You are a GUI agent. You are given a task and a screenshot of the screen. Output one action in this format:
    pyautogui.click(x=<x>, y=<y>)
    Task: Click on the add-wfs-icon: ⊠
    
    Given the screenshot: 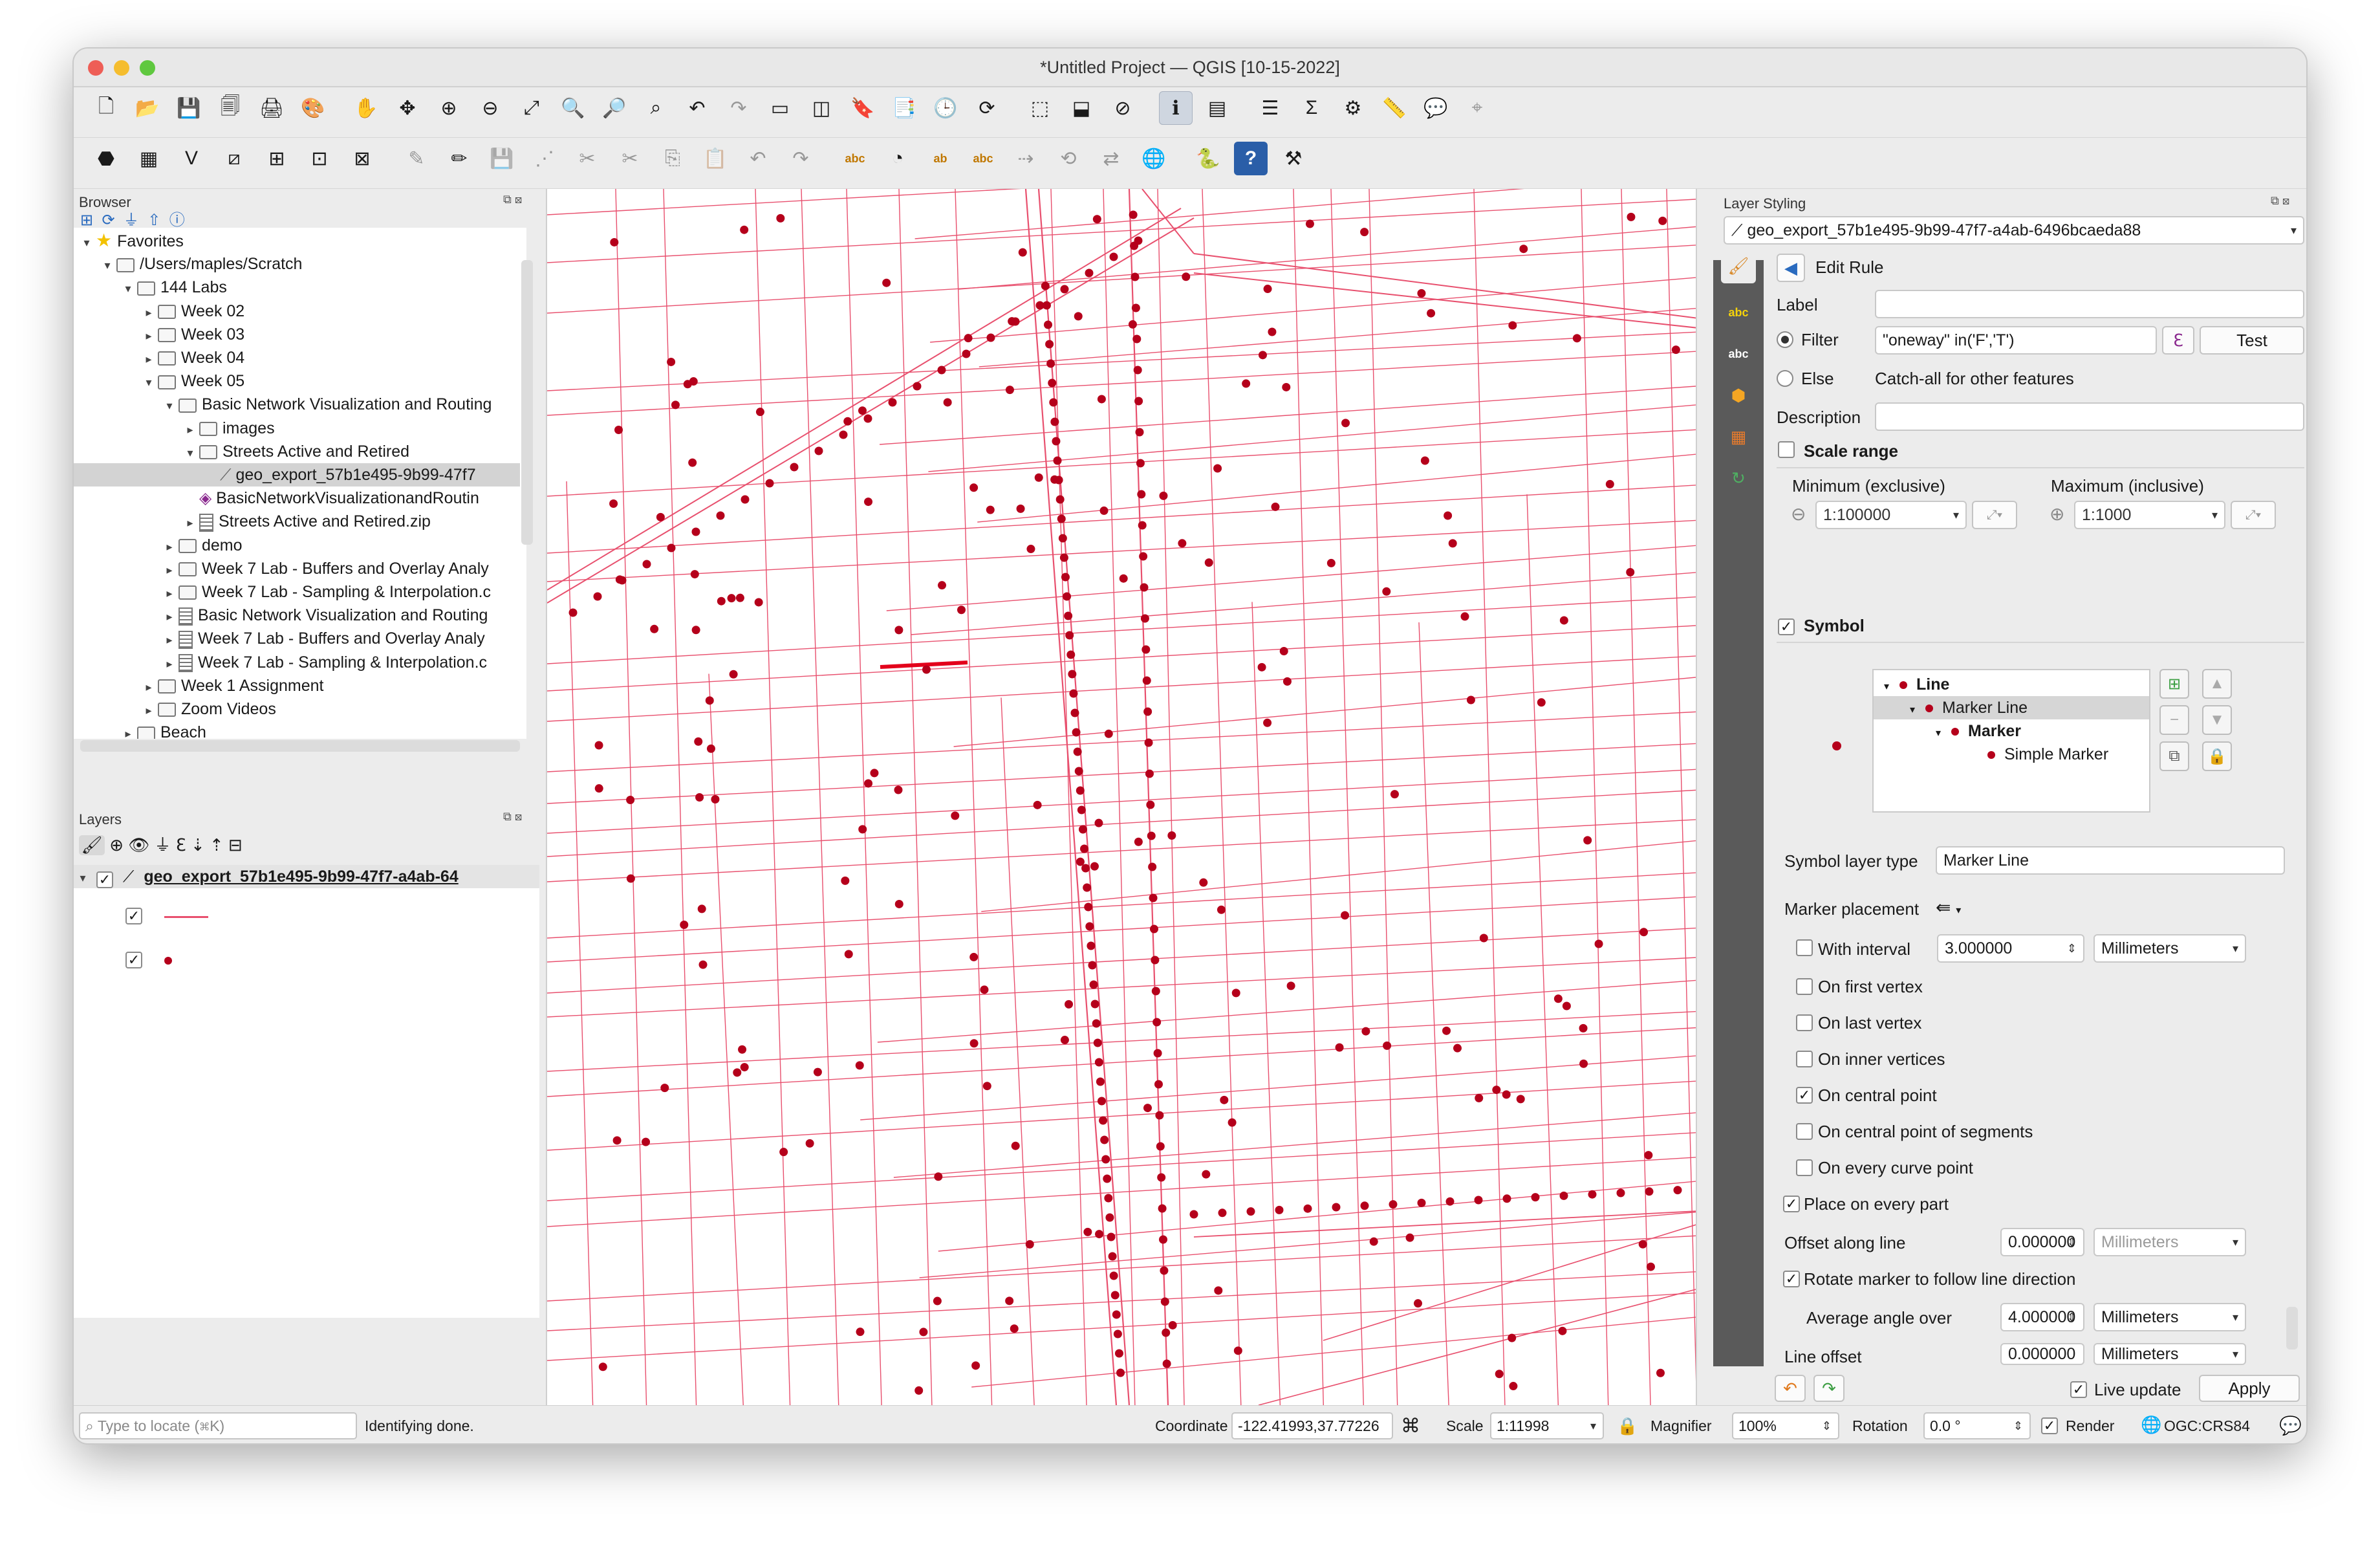 What is the action you would take?
    pyautogui.click(x=362, y=158)
    